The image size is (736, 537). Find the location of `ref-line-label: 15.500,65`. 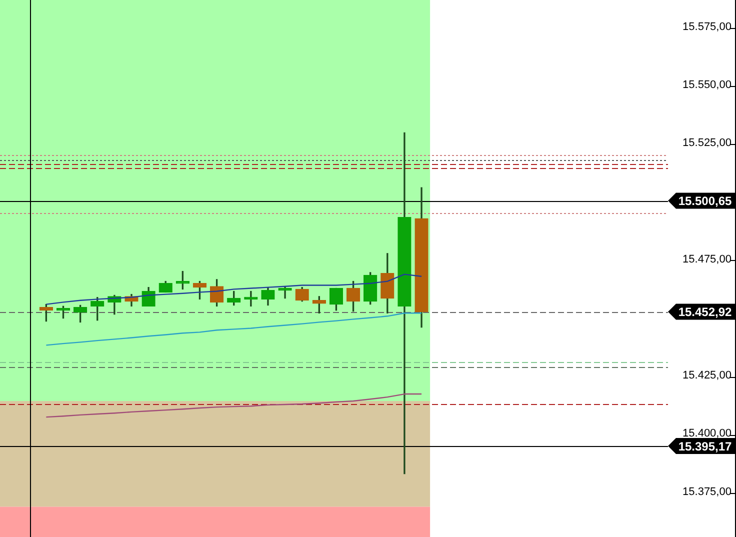

ref-line-label: 15.500,65 is located at coordinates (705, 201).